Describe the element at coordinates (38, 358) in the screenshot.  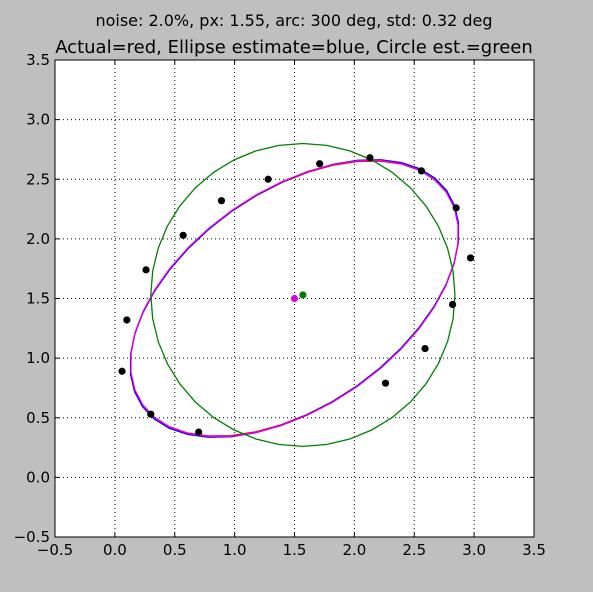
I see `y-tick-label: 1.0` at that location.